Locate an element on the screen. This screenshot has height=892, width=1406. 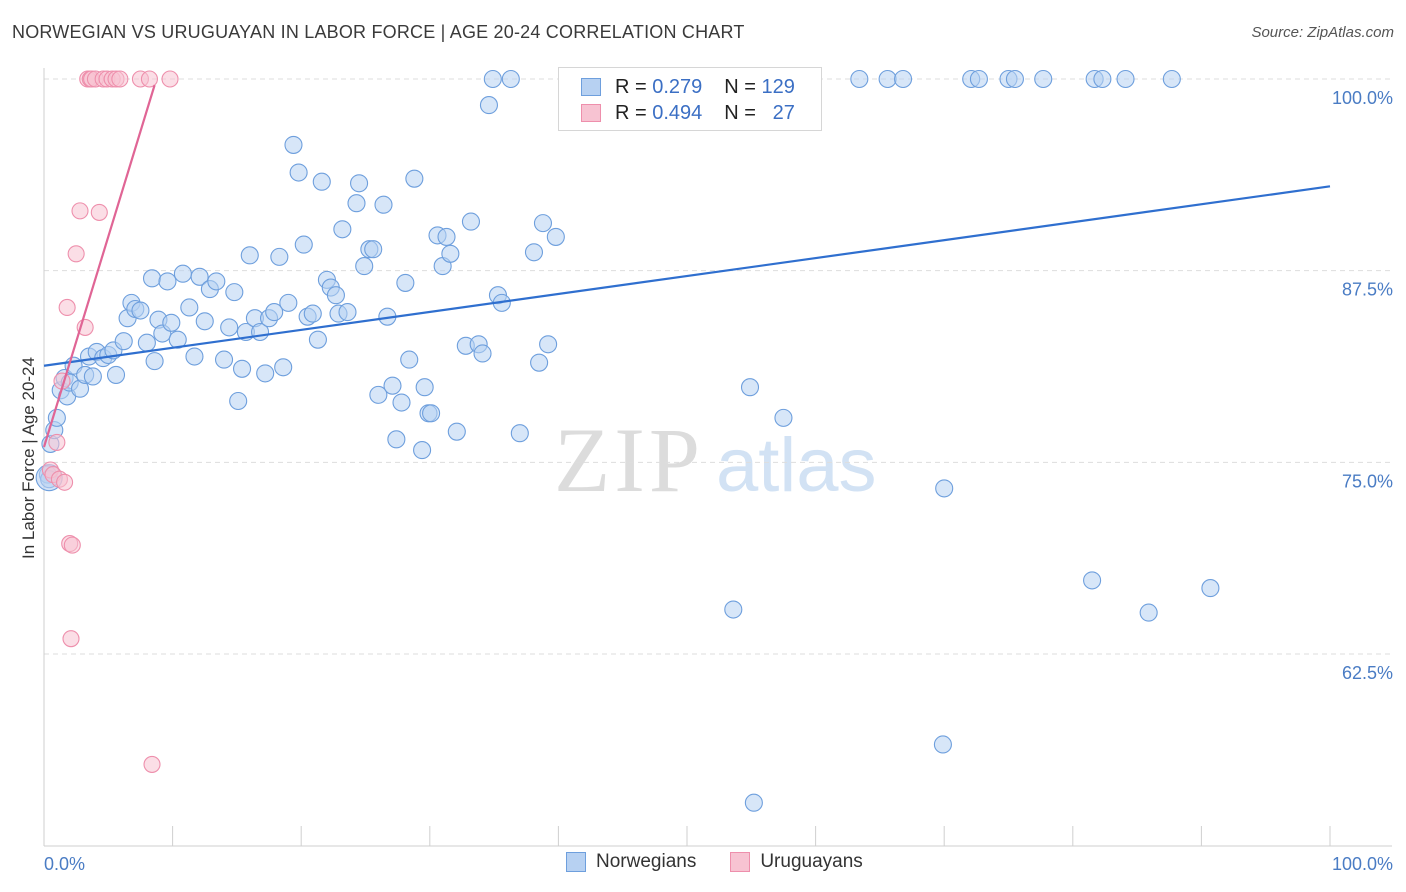
legend-row-norwegians: R = 0.279 N = 129 is located at coordinates (688, 87).